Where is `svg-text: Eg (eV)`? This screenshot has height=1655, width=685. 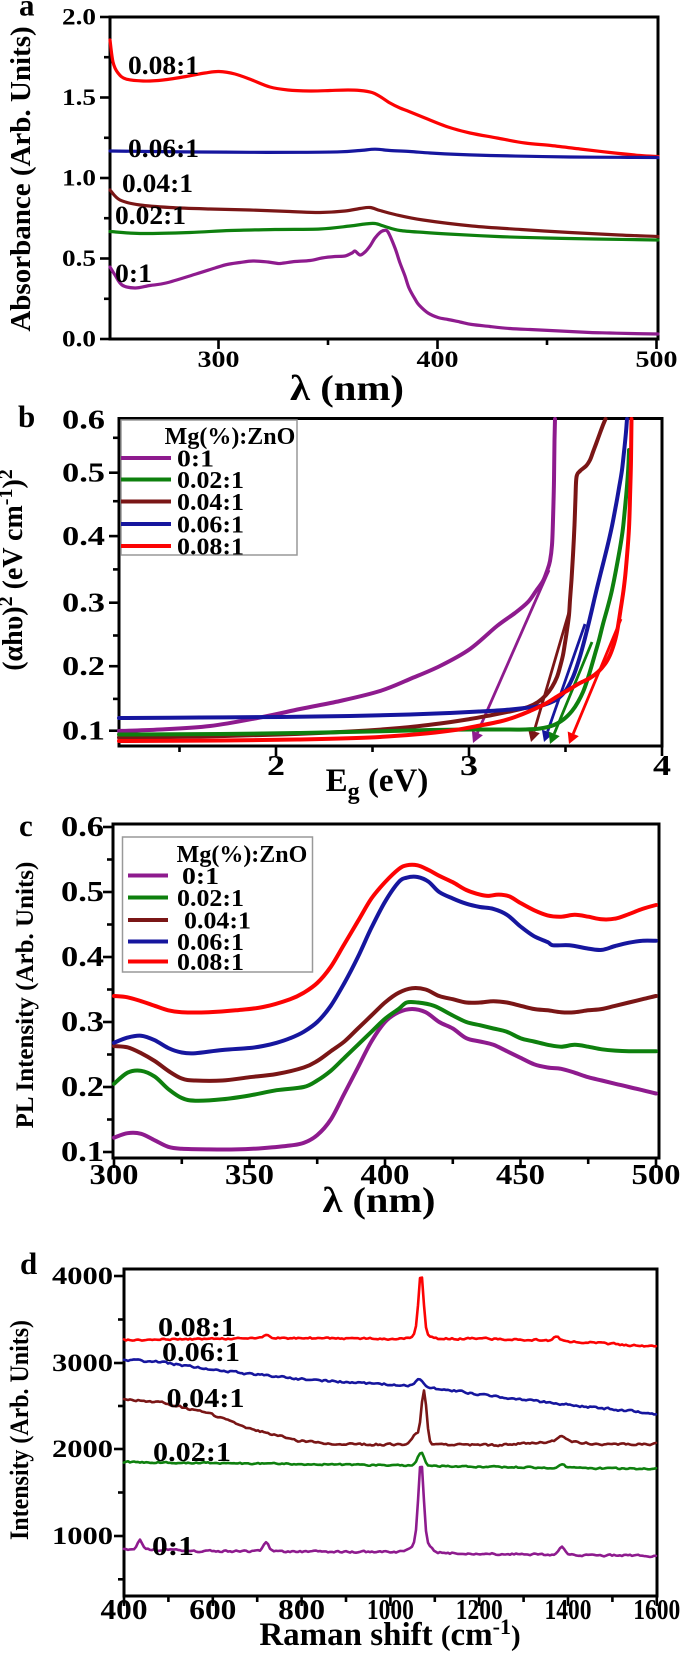
svg-text: Eg (eV) is located at coordinates (377, 784).